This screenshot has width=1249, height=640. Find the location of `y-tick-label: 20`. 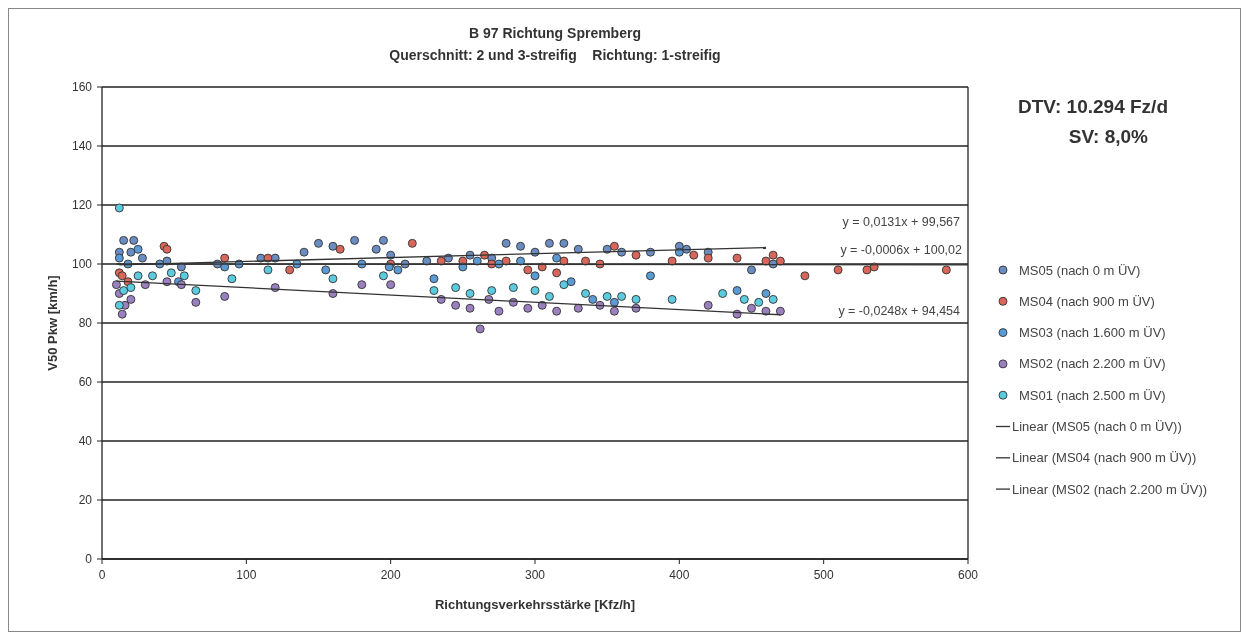

y-tick-label: 20 is located at coordinates (85, 500).